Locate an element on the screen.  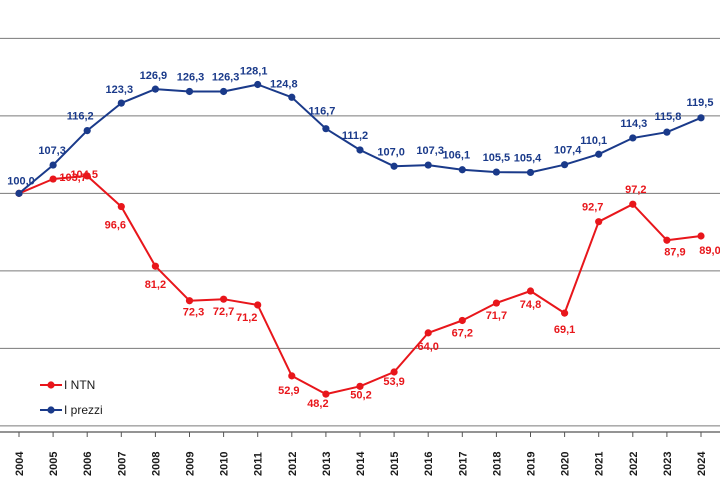
data-label-ntn: 64,0 is located at coordinates (427, 347).